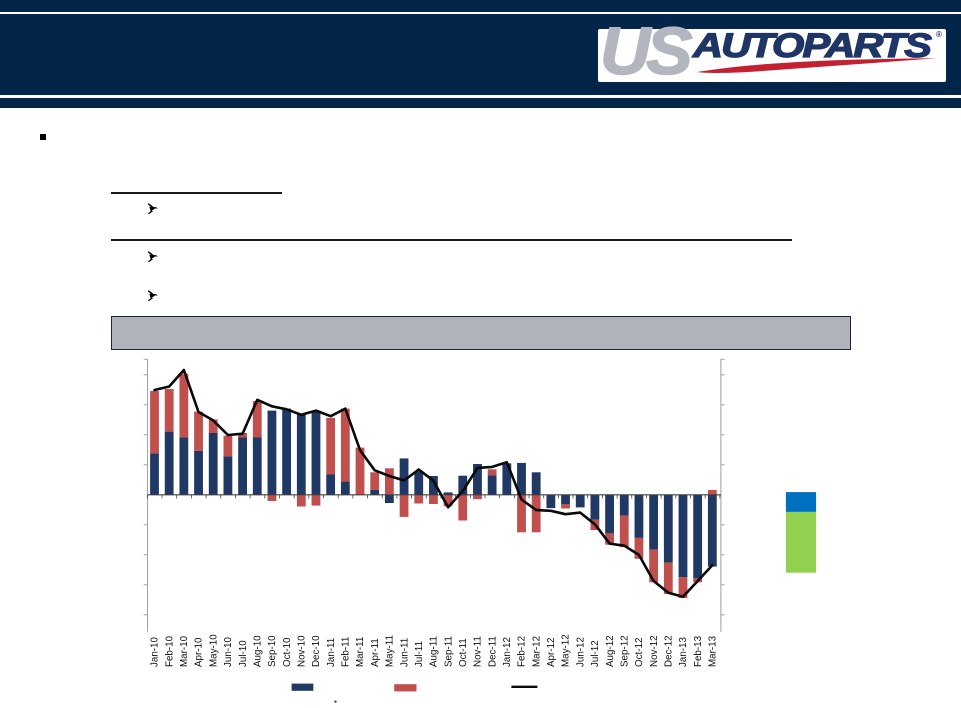  Describe the element at coordinates (507, 652) in the screenshot. I see `svg-text: Jan-12` at that location.